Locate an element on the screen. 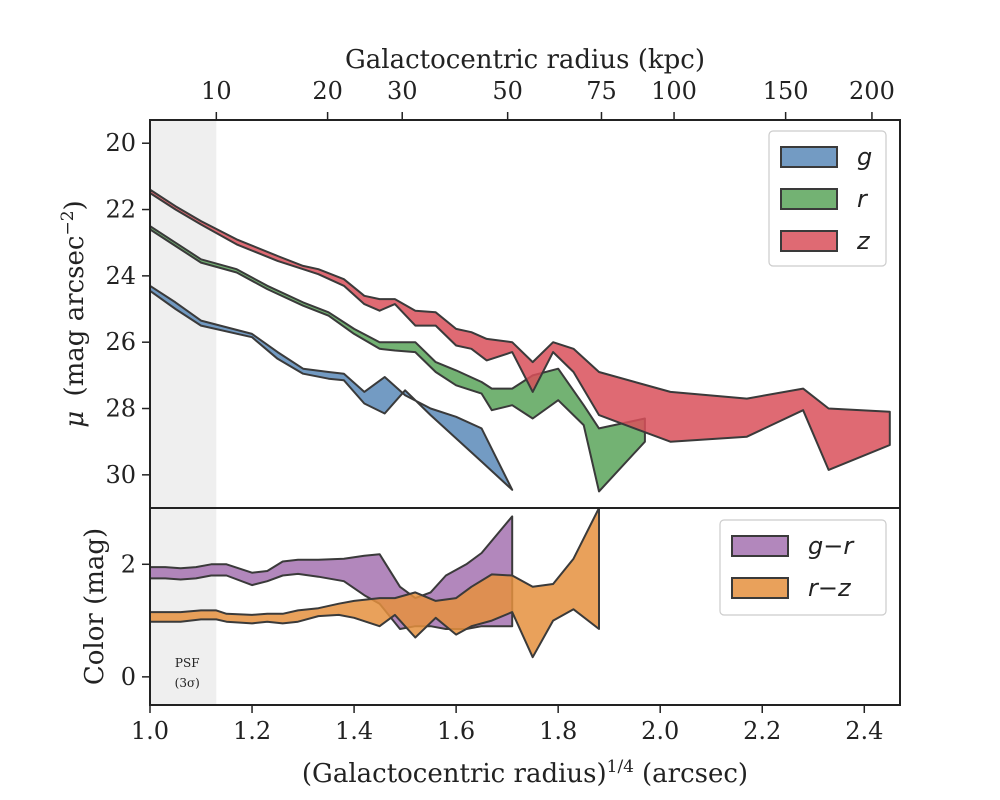 This screenshot has height=800, width=1000. legend-colors: g−r r−z is located at coordinates (803, 567).